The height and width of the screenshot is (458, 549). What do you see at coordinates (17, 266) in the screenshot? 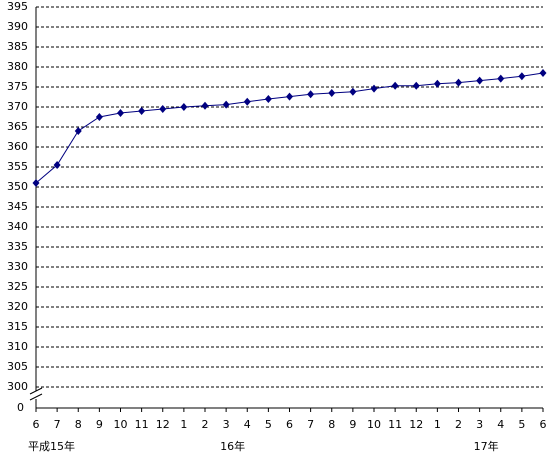
I see `y-tick-label: 330` at bounding box center [17, 266].